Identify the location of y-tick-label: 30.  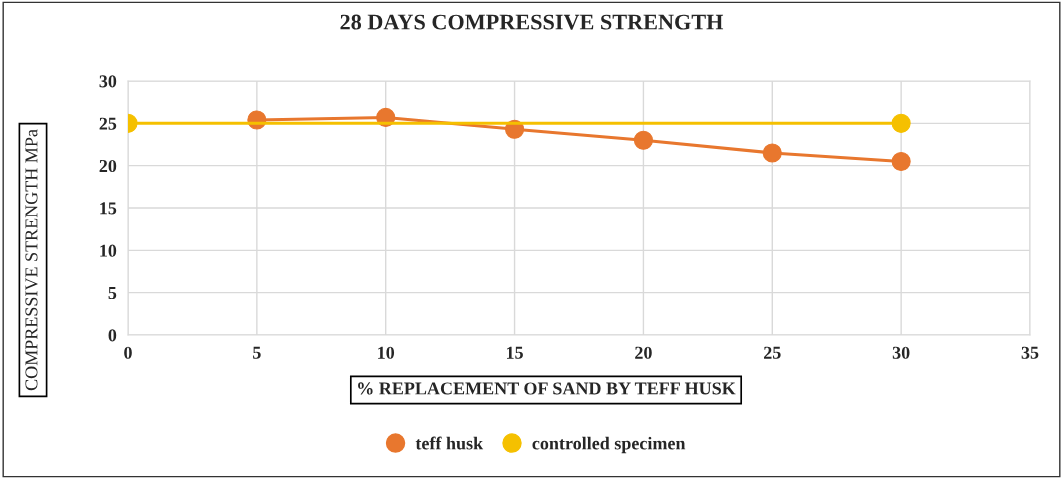
(108, 81).